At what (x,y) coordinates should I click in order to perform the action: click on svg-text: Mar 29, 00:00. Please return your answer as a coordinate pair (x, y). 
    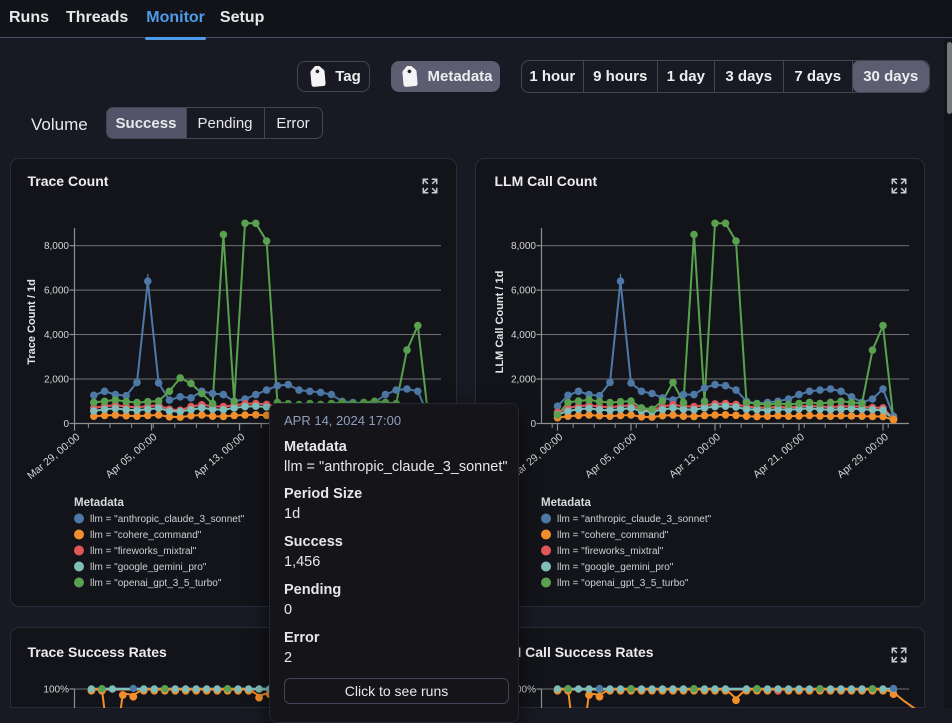
    Looking at the image, I should click on (53, 456).